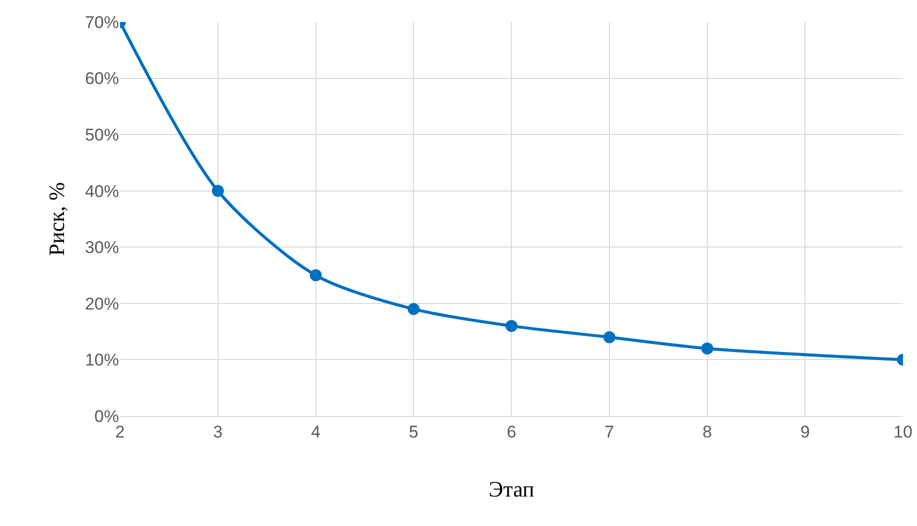 The width and height of the screenshot is (917, 526). I want to click on y-tick-label: 50%, so click(101, 135).